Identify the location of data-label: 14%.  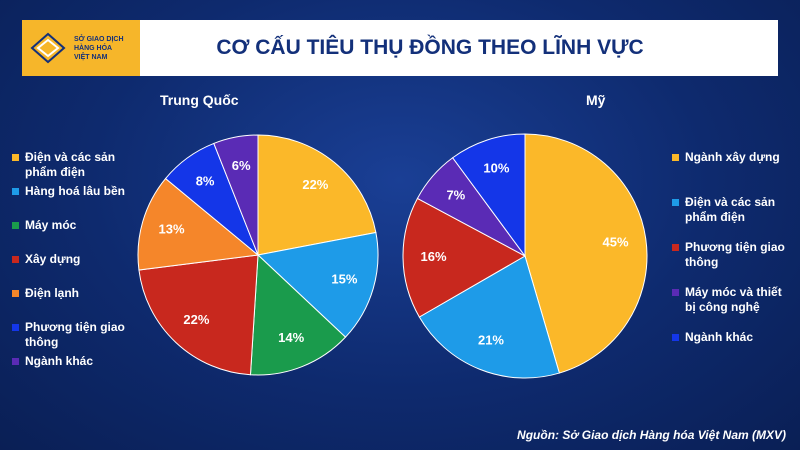
(291, 337).